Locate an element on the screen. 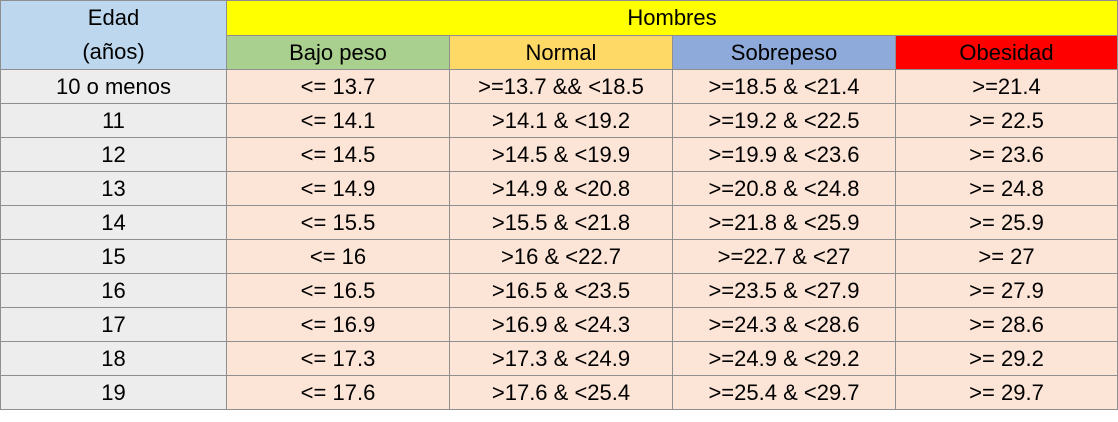 The height and width of the screenshot is (422, 1118). normal-cell: >14.9 & <20.8 is located at coordinates (561, 188).